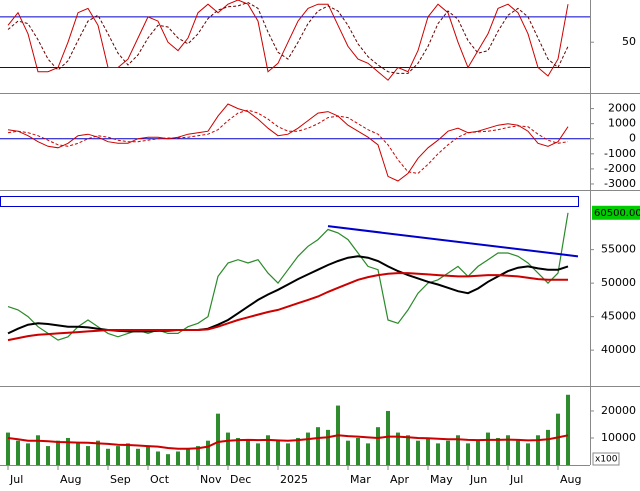 This screenshot has height=491, width=640. What do you see at coordinates (400, 479) in the screenshot?
I see `x-tick-label: Apr` at bounding box center [400, 479].